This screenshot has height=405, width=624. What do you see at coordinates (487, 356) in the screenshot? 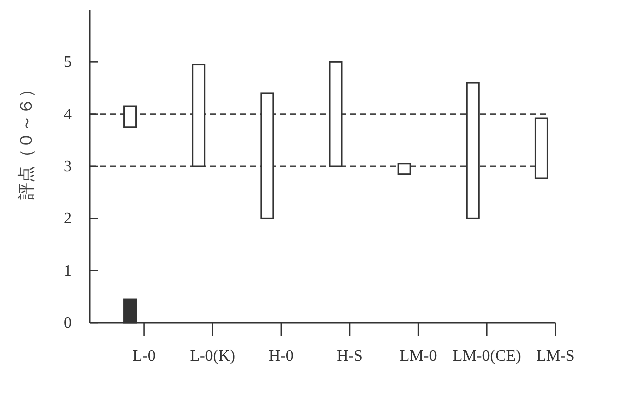
I see `x-tick-label: LM-0(CE)` at bounding box center [487, 356].